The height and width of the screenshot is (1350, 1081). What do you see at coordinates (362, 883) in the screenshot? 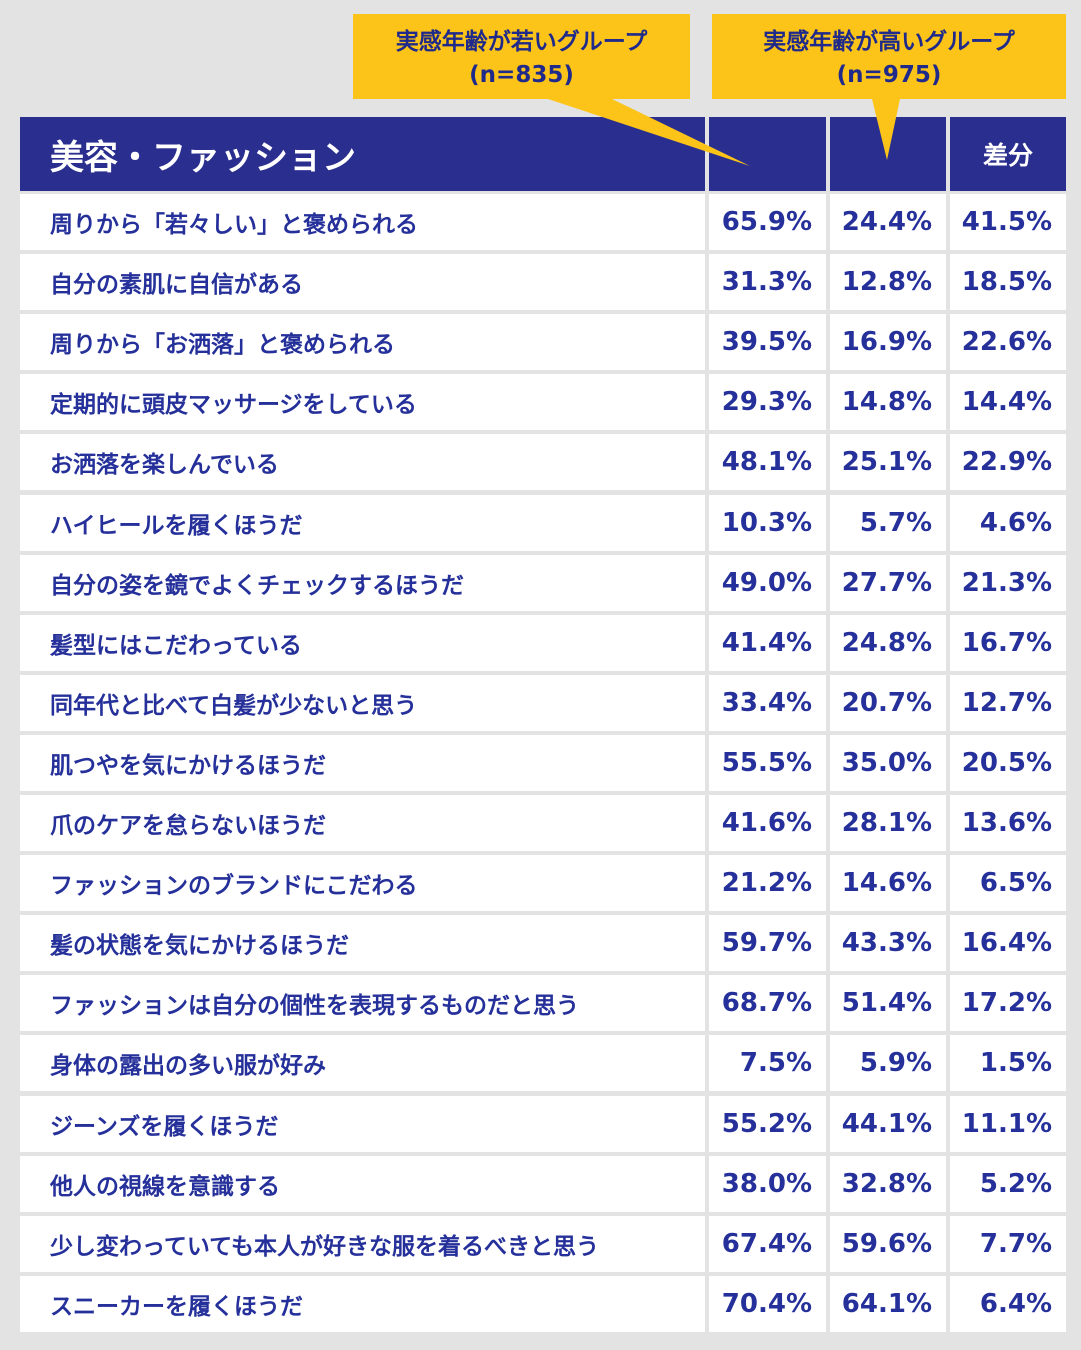
I see `row-label: ファッションのブランドにこだわる` at bounding box center [362, 883].